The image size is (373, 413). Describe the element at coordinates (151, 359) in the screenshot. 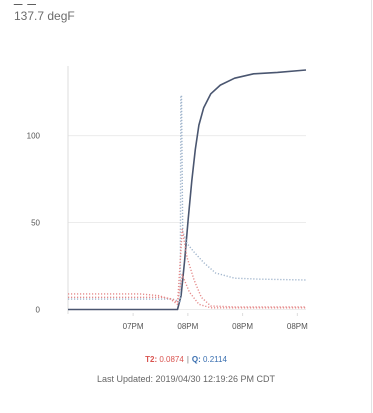

I see `t2-label: T2:` at that location.